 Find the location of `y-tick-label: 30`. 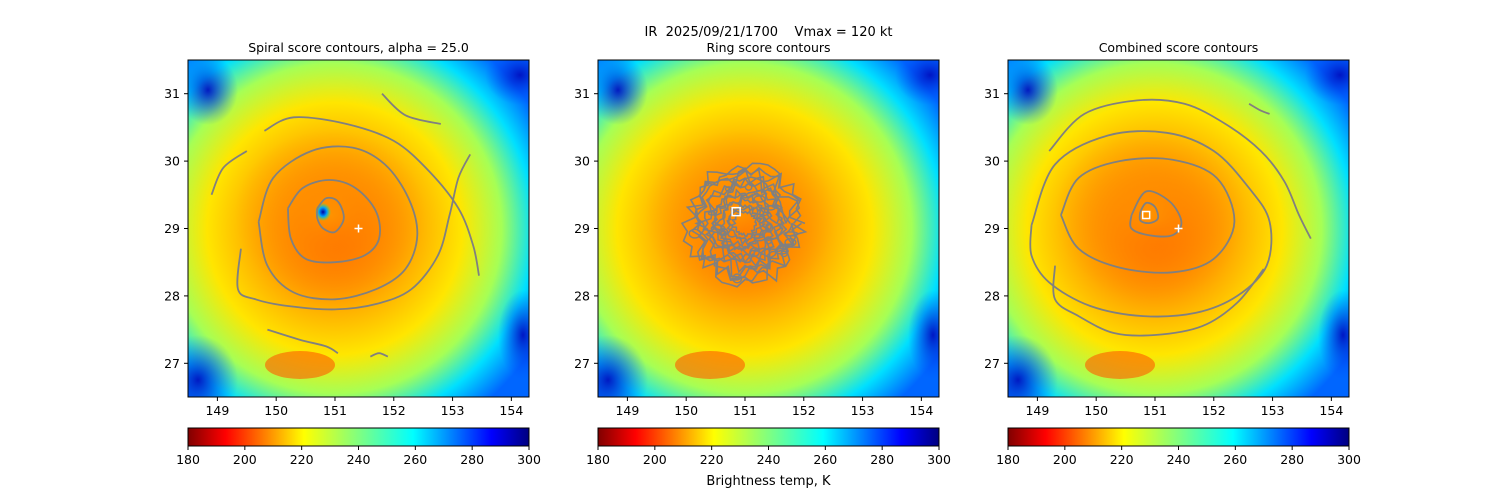

y-tick-label: 30 is located at coordinates (992, 161).